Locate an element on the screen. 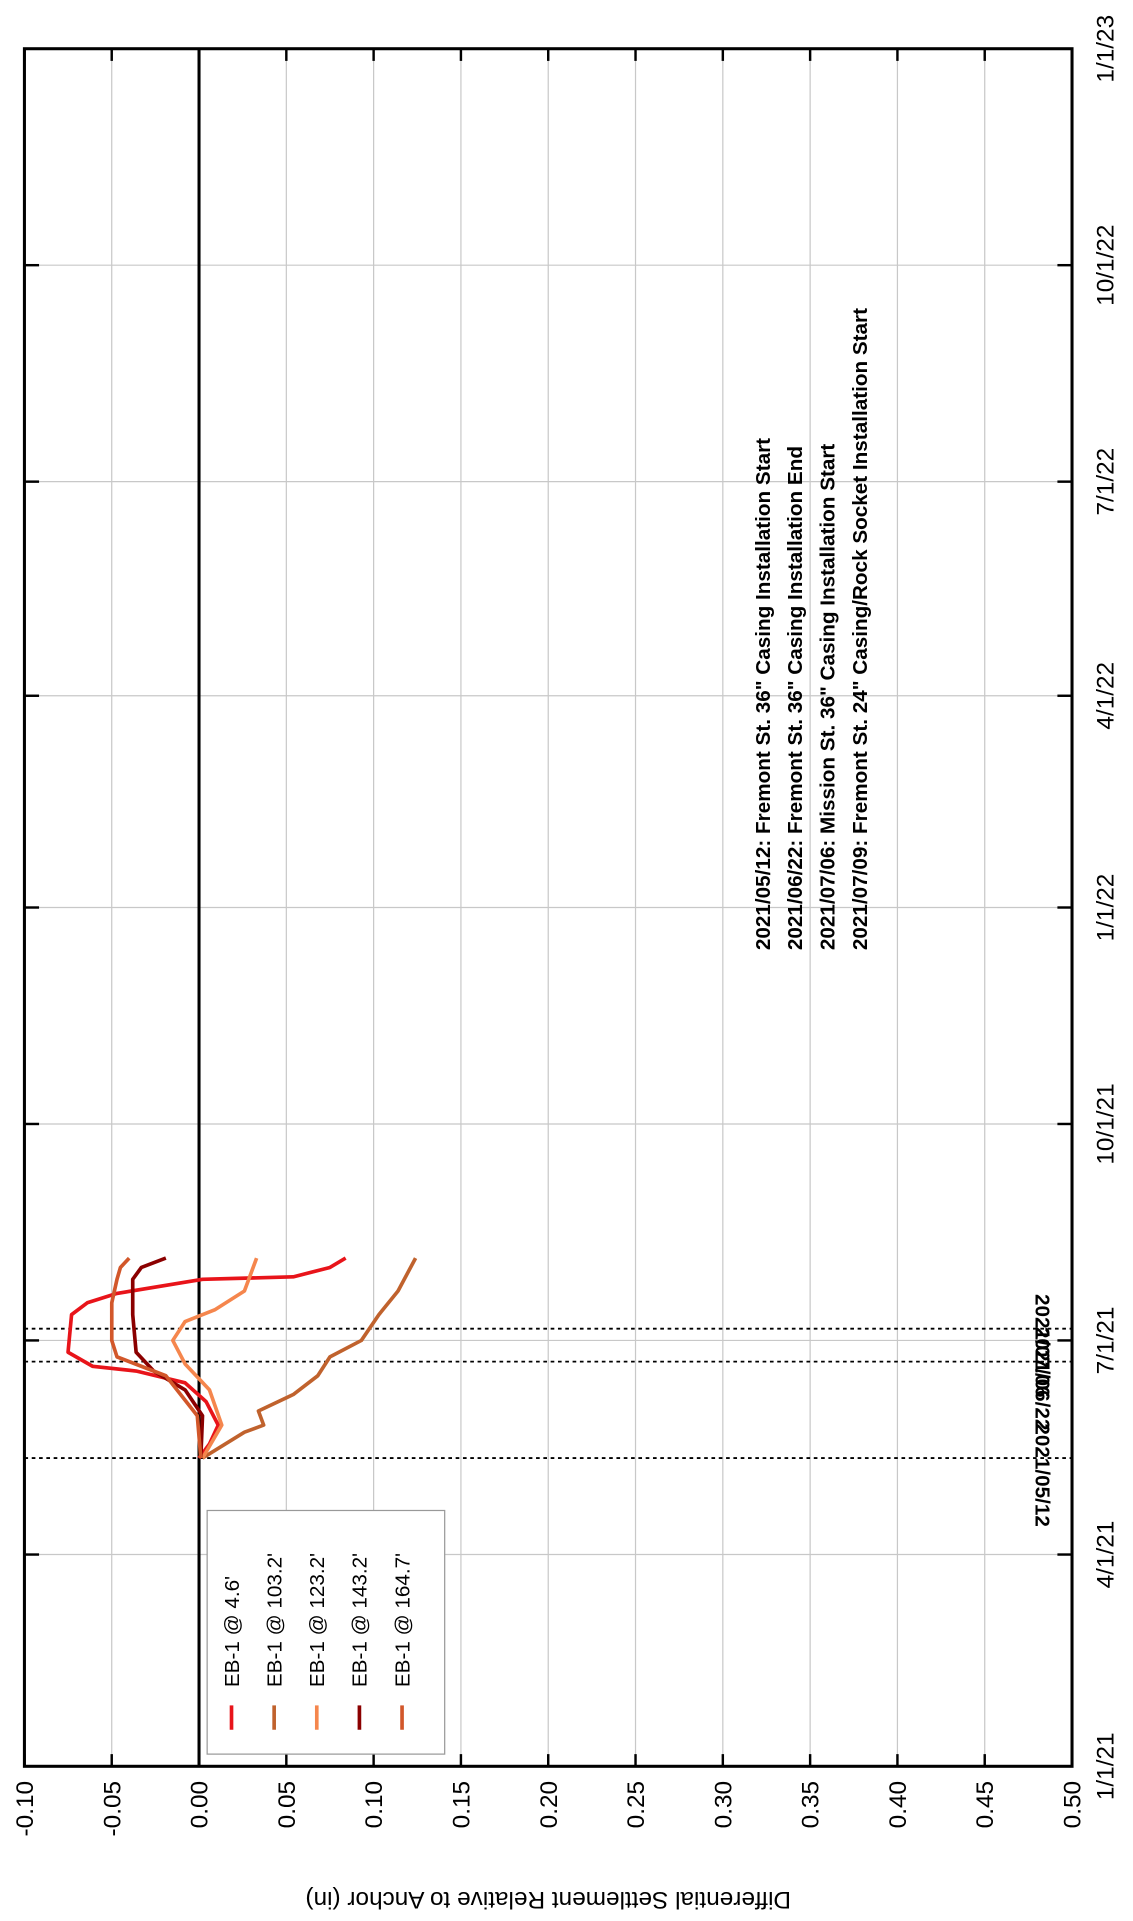  y-tick-label: -0.10 is located at coordinates (25, 1809).